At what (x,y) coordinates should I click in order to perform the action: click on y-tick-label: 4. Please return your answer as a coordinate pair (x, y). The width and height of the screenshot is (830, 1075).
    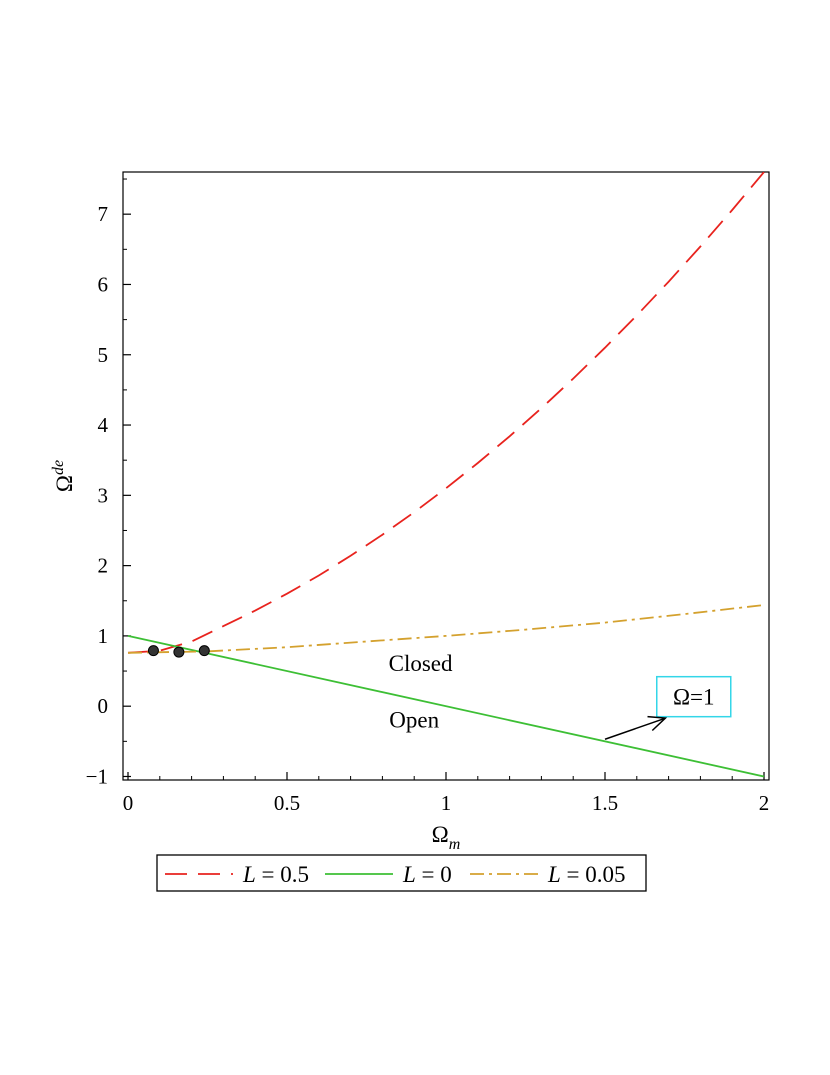
    Looking at the image, I should click on (103, 425).